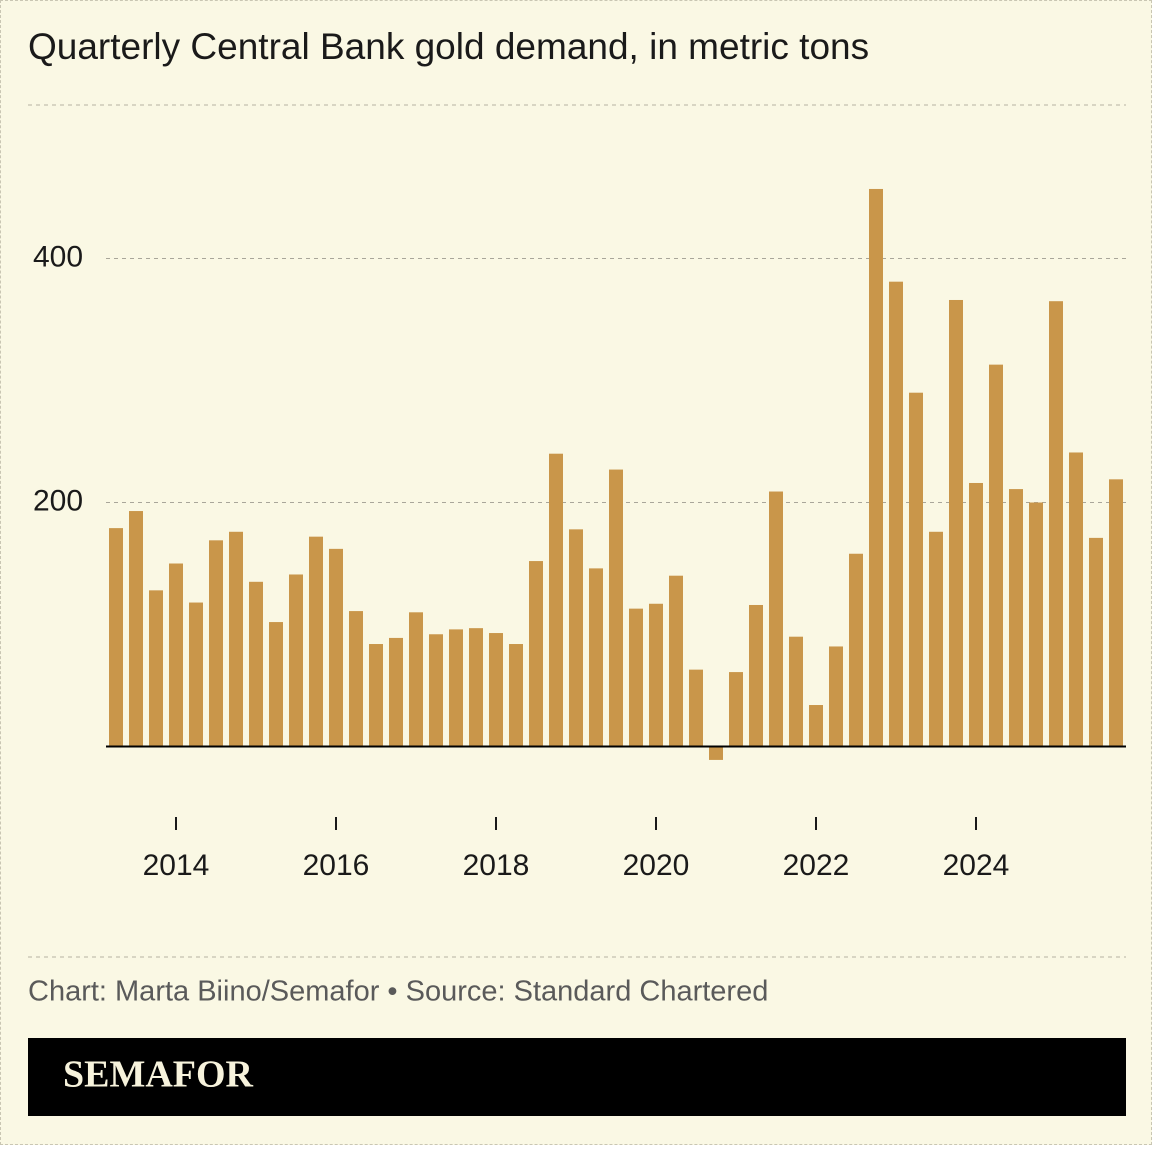  I want to click on x-tick-label: 2020, so click(656, 865).